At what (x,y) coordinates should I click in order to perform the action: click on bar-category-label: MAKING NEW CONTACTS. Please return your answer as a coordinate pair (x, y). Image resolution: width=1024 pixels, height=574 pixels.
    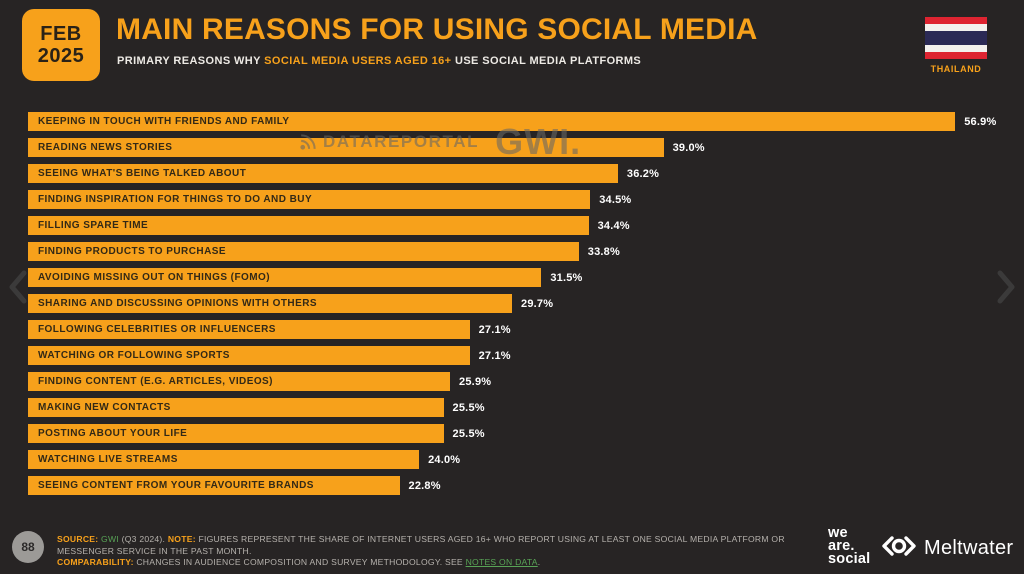
    Looking at the image, I should click on (104, 407).